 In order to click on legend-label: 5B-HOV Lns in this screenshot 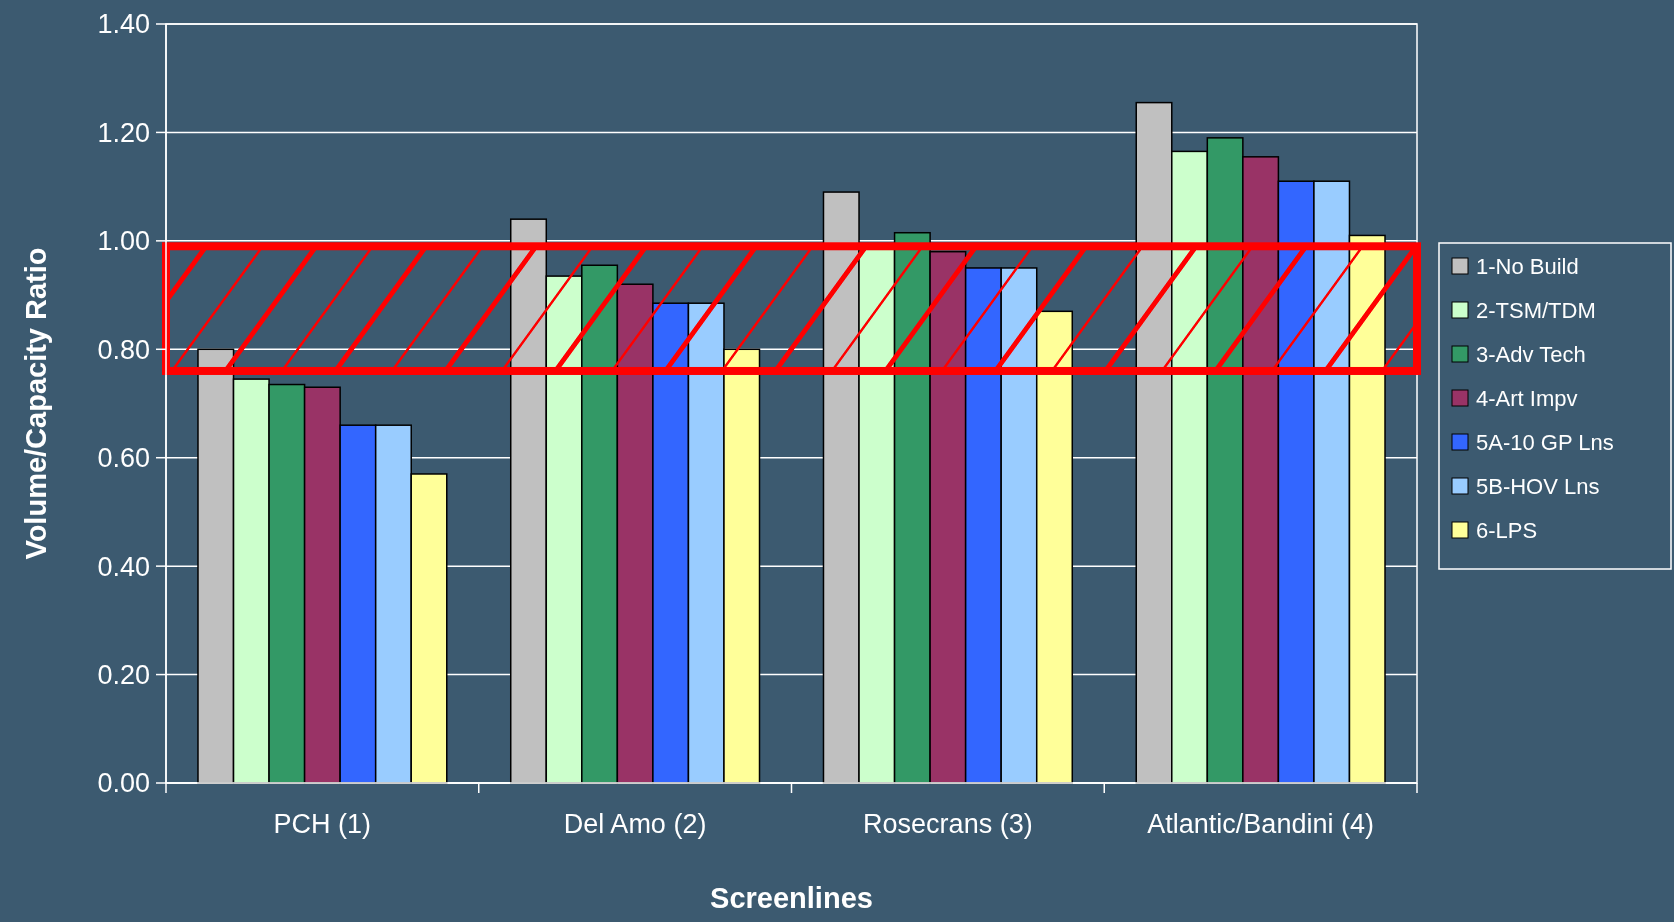, I will do `click(1538, 486)`.